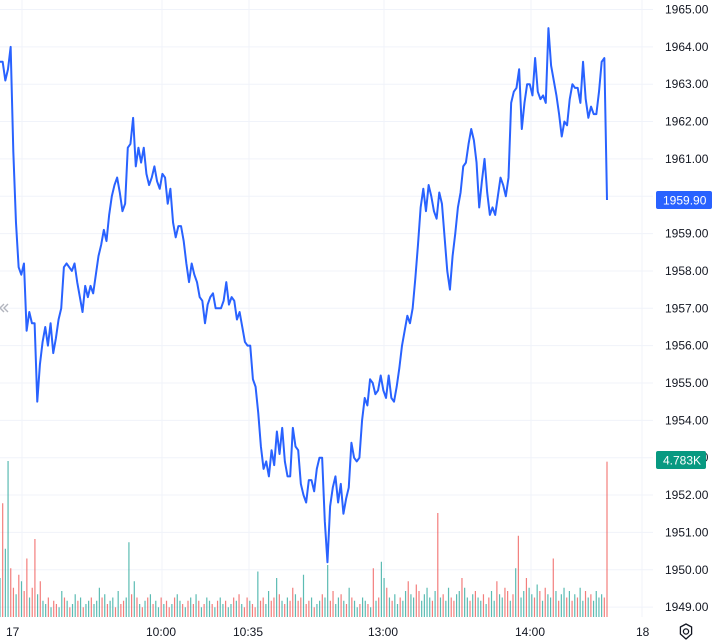 The image size is (716, 643). What do you see at coordinates (686, 632) in the screenshot?
I see `gear-icon` at bounding box center [686, 632].